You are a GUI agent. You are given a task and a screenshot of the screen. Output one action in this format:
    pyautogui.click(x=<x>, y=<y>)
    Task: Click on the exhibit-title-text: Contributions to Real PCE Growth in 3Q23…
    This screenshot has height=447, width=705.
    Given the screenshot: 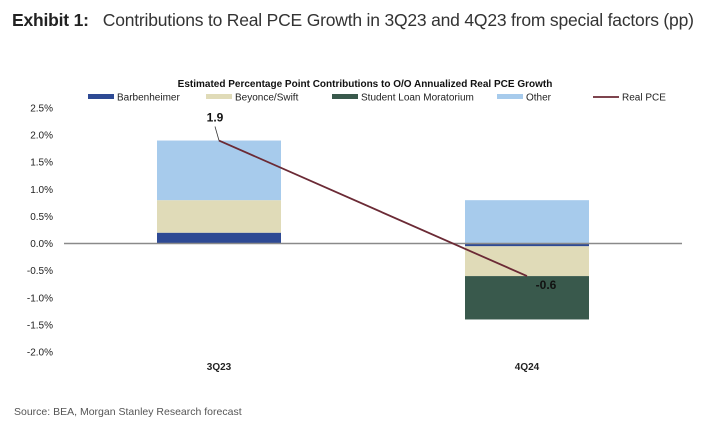 What is the action you would take?
    pyautogui.click(x=398, y=20)
    